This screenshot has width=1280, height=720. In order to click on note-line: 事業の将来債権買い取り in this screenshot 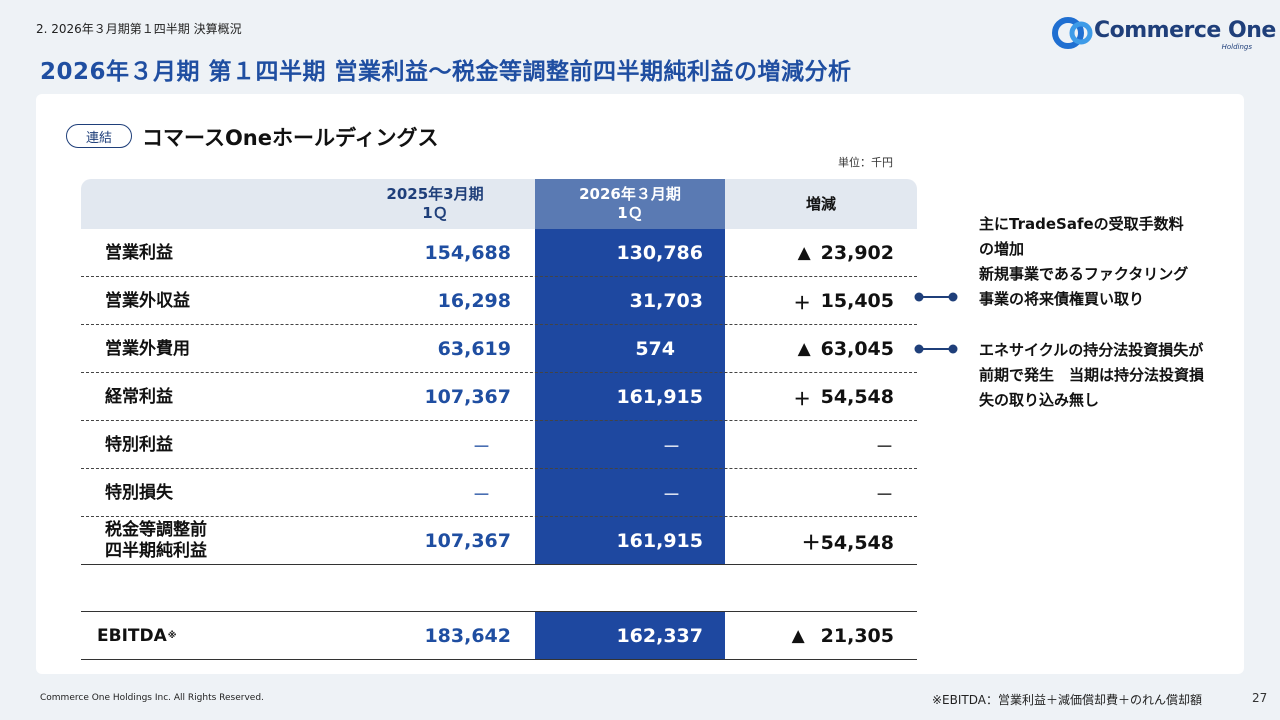, I will do `click(1062, 299)`.